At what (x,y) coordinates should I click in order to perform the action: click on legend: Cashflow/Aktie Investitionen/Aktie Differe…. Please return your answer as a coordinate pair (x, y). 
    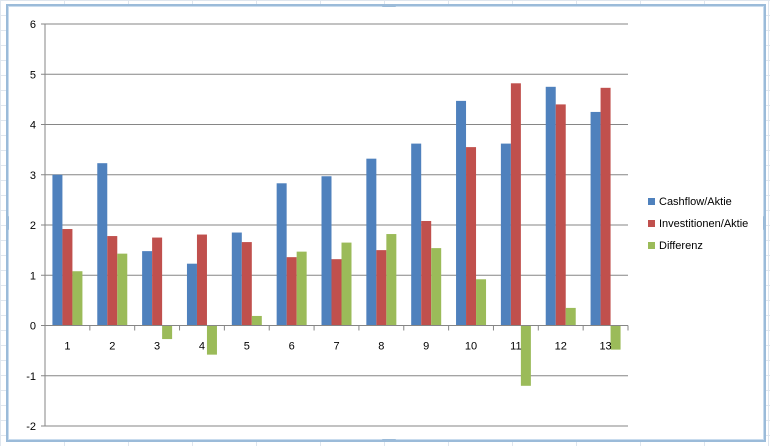
    Looking at the image, I should click on (698, 224).